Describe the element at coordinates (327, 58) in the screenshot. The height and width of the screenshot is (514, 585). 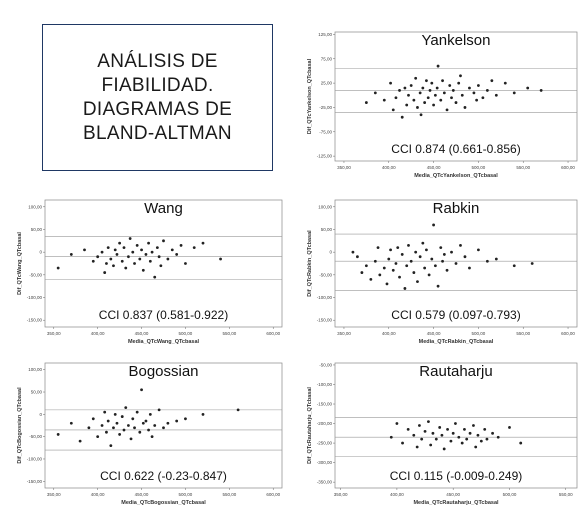
I see `y-tick-label-1: 75,00` at that location.